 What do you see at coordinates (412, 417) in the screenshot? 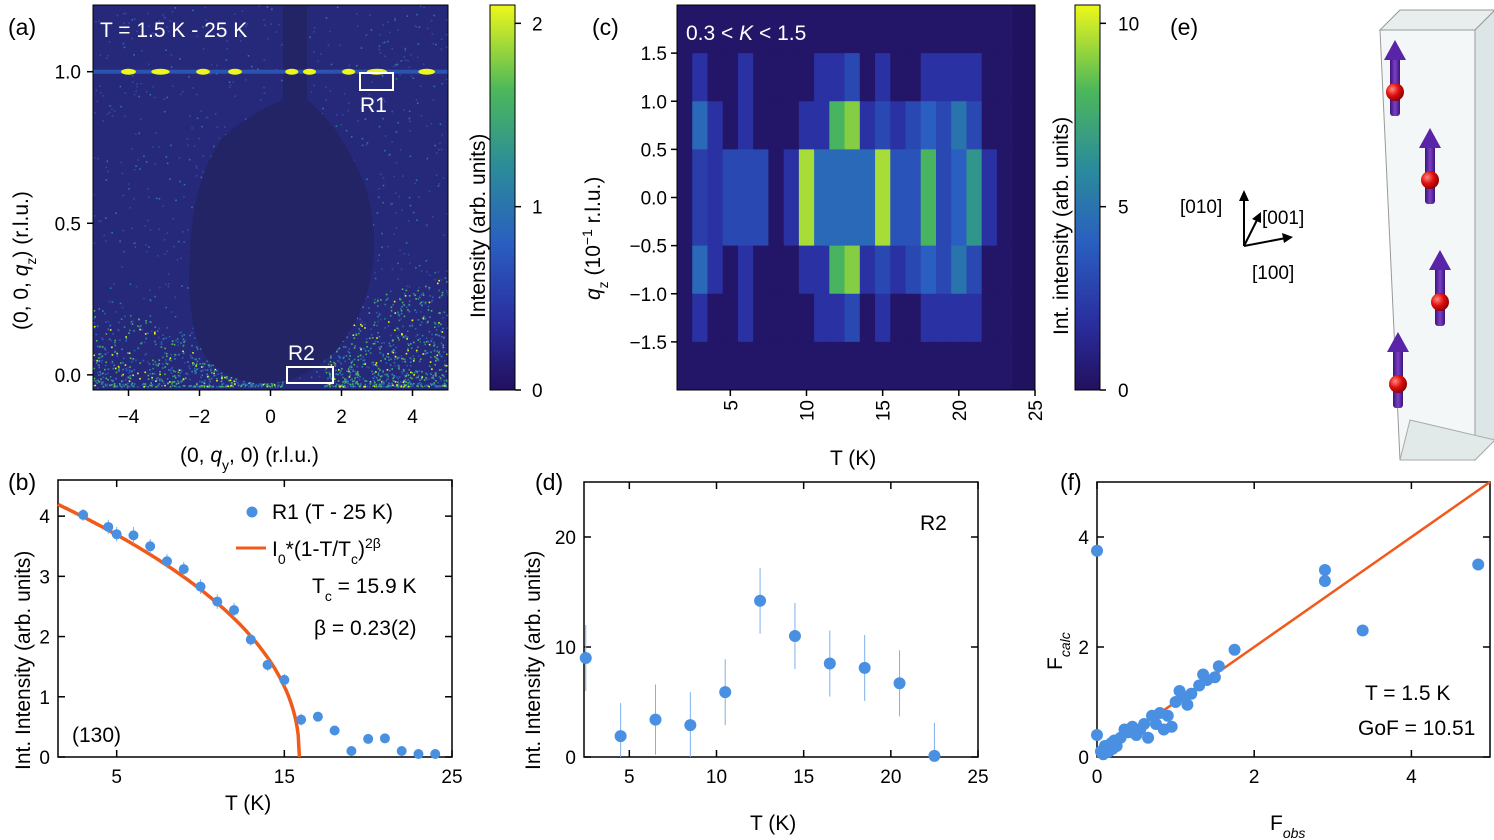
I see `map-a-xtick-label: 4` at bounding box center [412, 417].